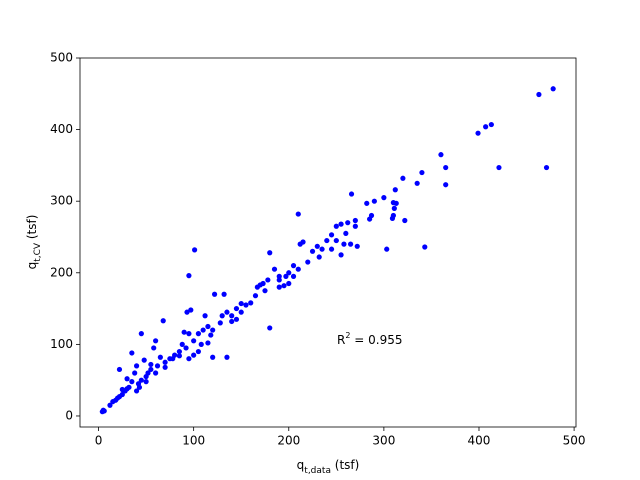 The width and height of the screenshot is (640, 480). I want to click on annotation-rest: = 0.955, so click(376, 340).